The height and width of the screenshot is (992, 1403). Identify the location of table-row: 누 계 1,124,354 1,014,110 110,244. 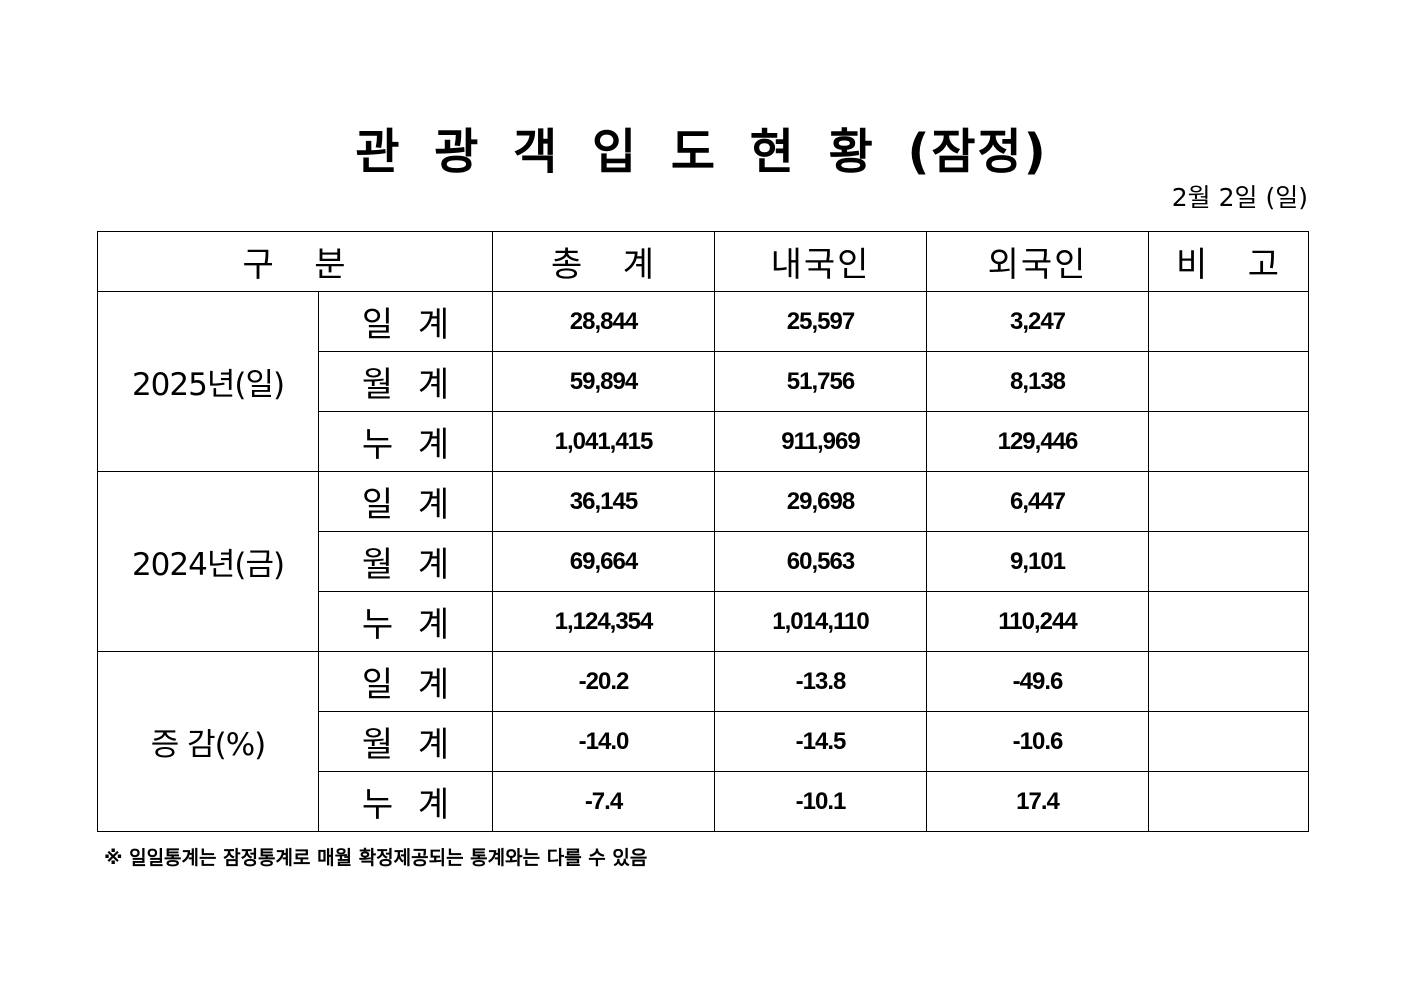
(703, 621).